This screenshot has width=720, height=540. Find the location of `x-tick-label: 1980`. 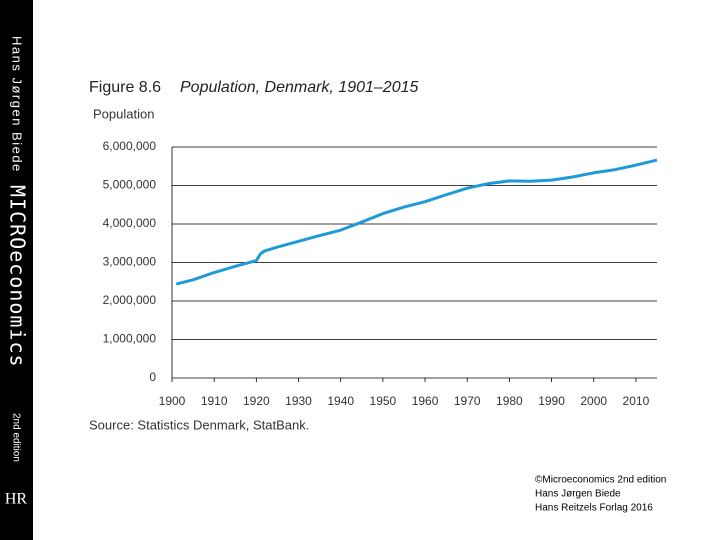

x-tick-label: 1980 is located at coordinates (509, 401).